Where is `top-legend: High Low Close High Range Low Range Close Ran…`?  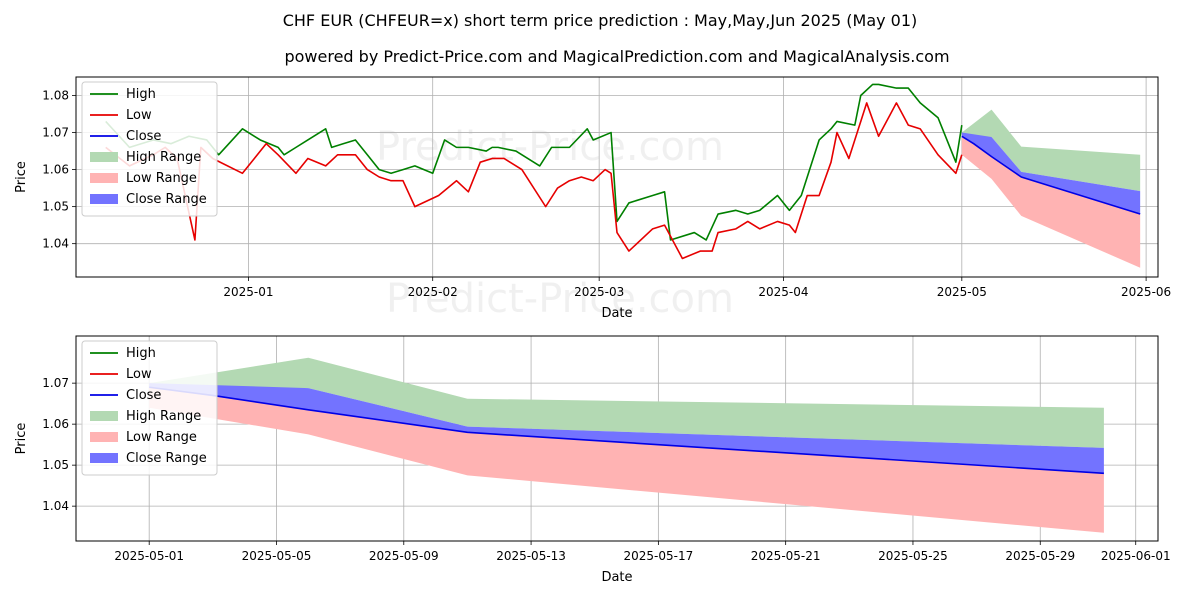
top-legend: High Low Close High Range Low Range Close Ran… is located at coordinates (149, 149).